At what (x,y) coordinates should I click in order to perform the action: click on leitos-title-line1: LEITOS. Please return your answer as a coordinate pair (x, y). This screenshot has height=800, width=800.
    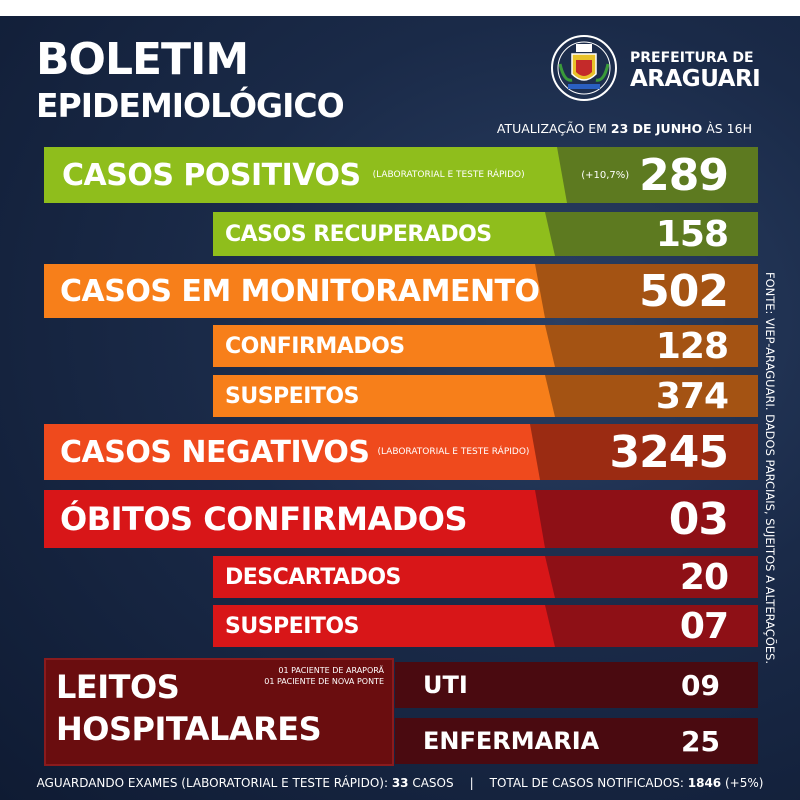
    Looking at the image, I should click on (118, 687).